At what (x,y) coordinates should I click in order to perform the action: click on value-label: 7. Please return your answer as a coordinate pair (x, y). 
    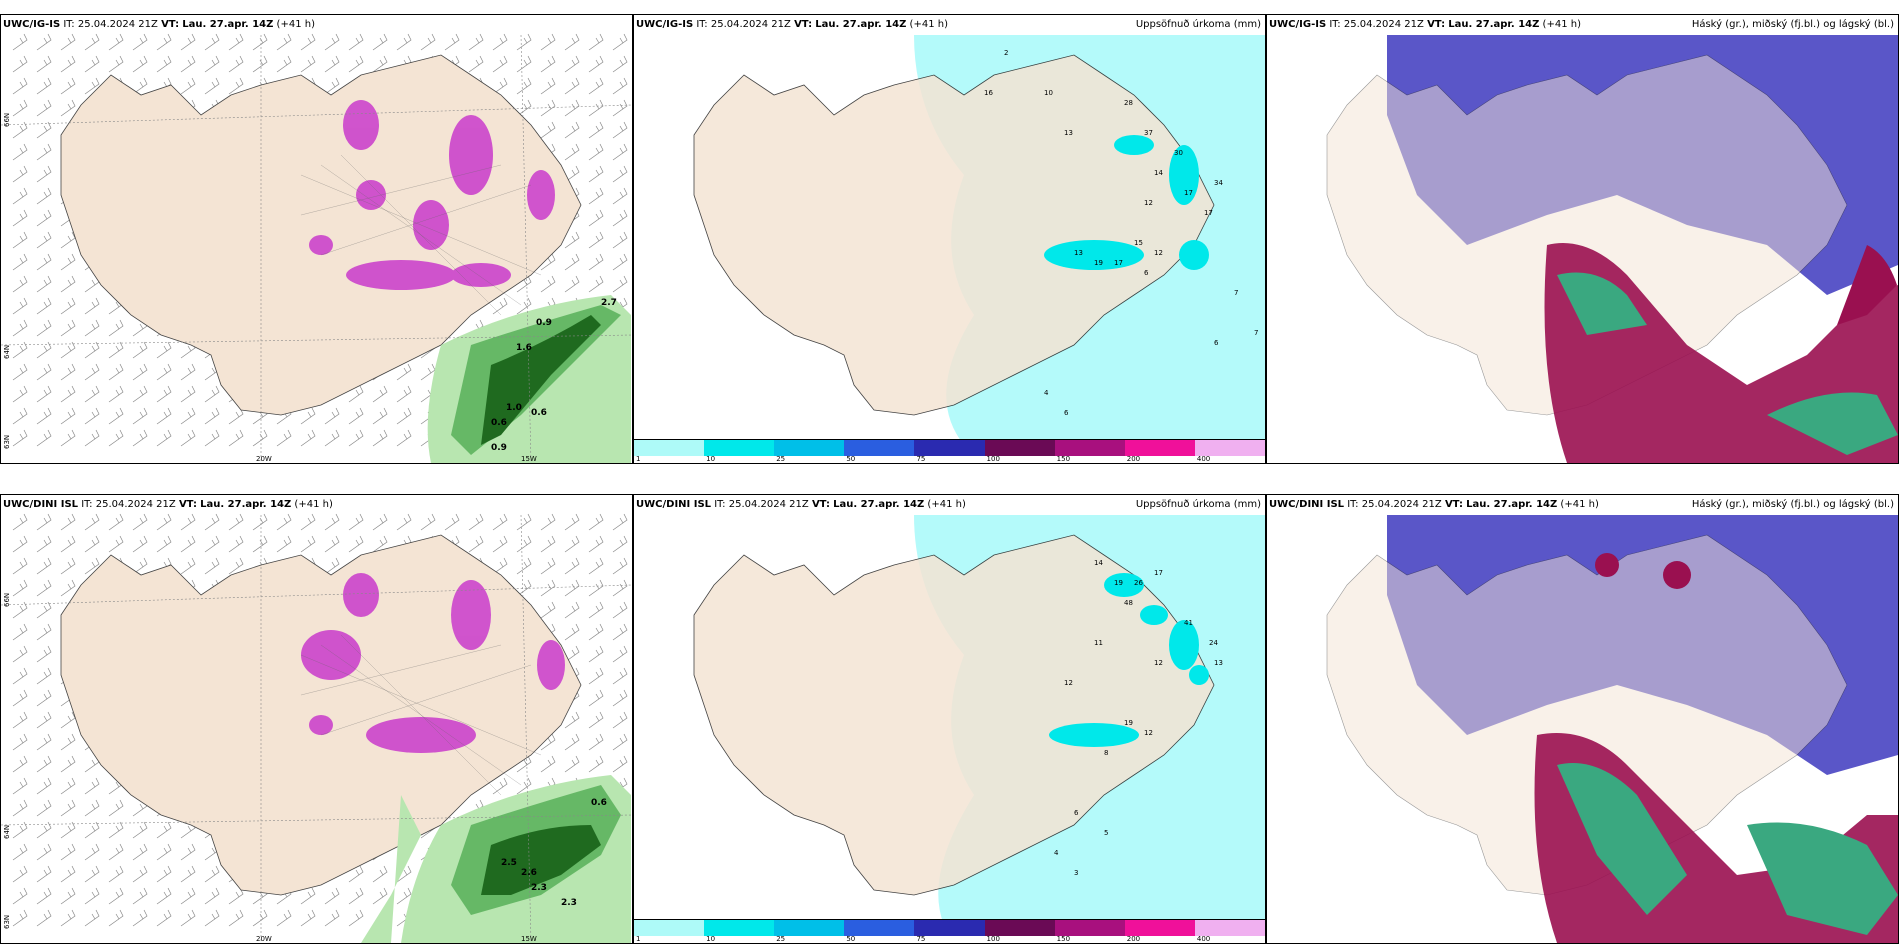
    Looking at the image, I should click on (1256, 333).